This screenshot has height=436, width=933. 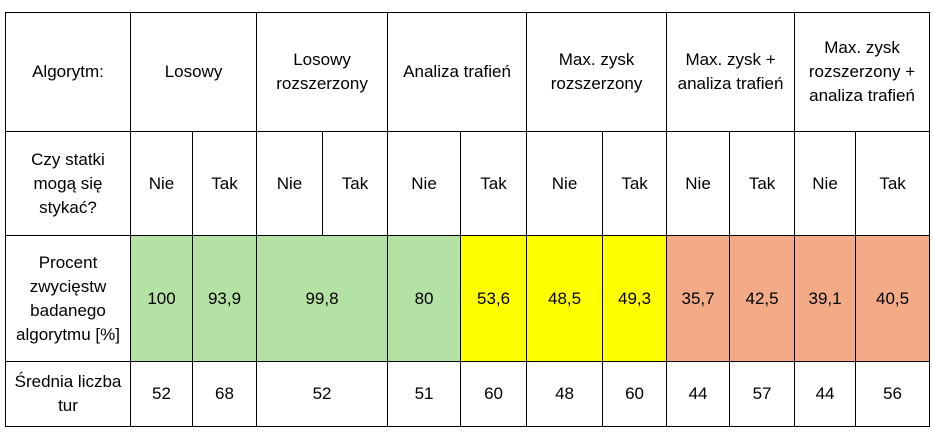 What do you see at coordinates (597, 72) in the screenshot?
I see `algorithm-max-zysk-rozszerzony: Max. zysk rozszerzony` at bounding box center [597, 72].